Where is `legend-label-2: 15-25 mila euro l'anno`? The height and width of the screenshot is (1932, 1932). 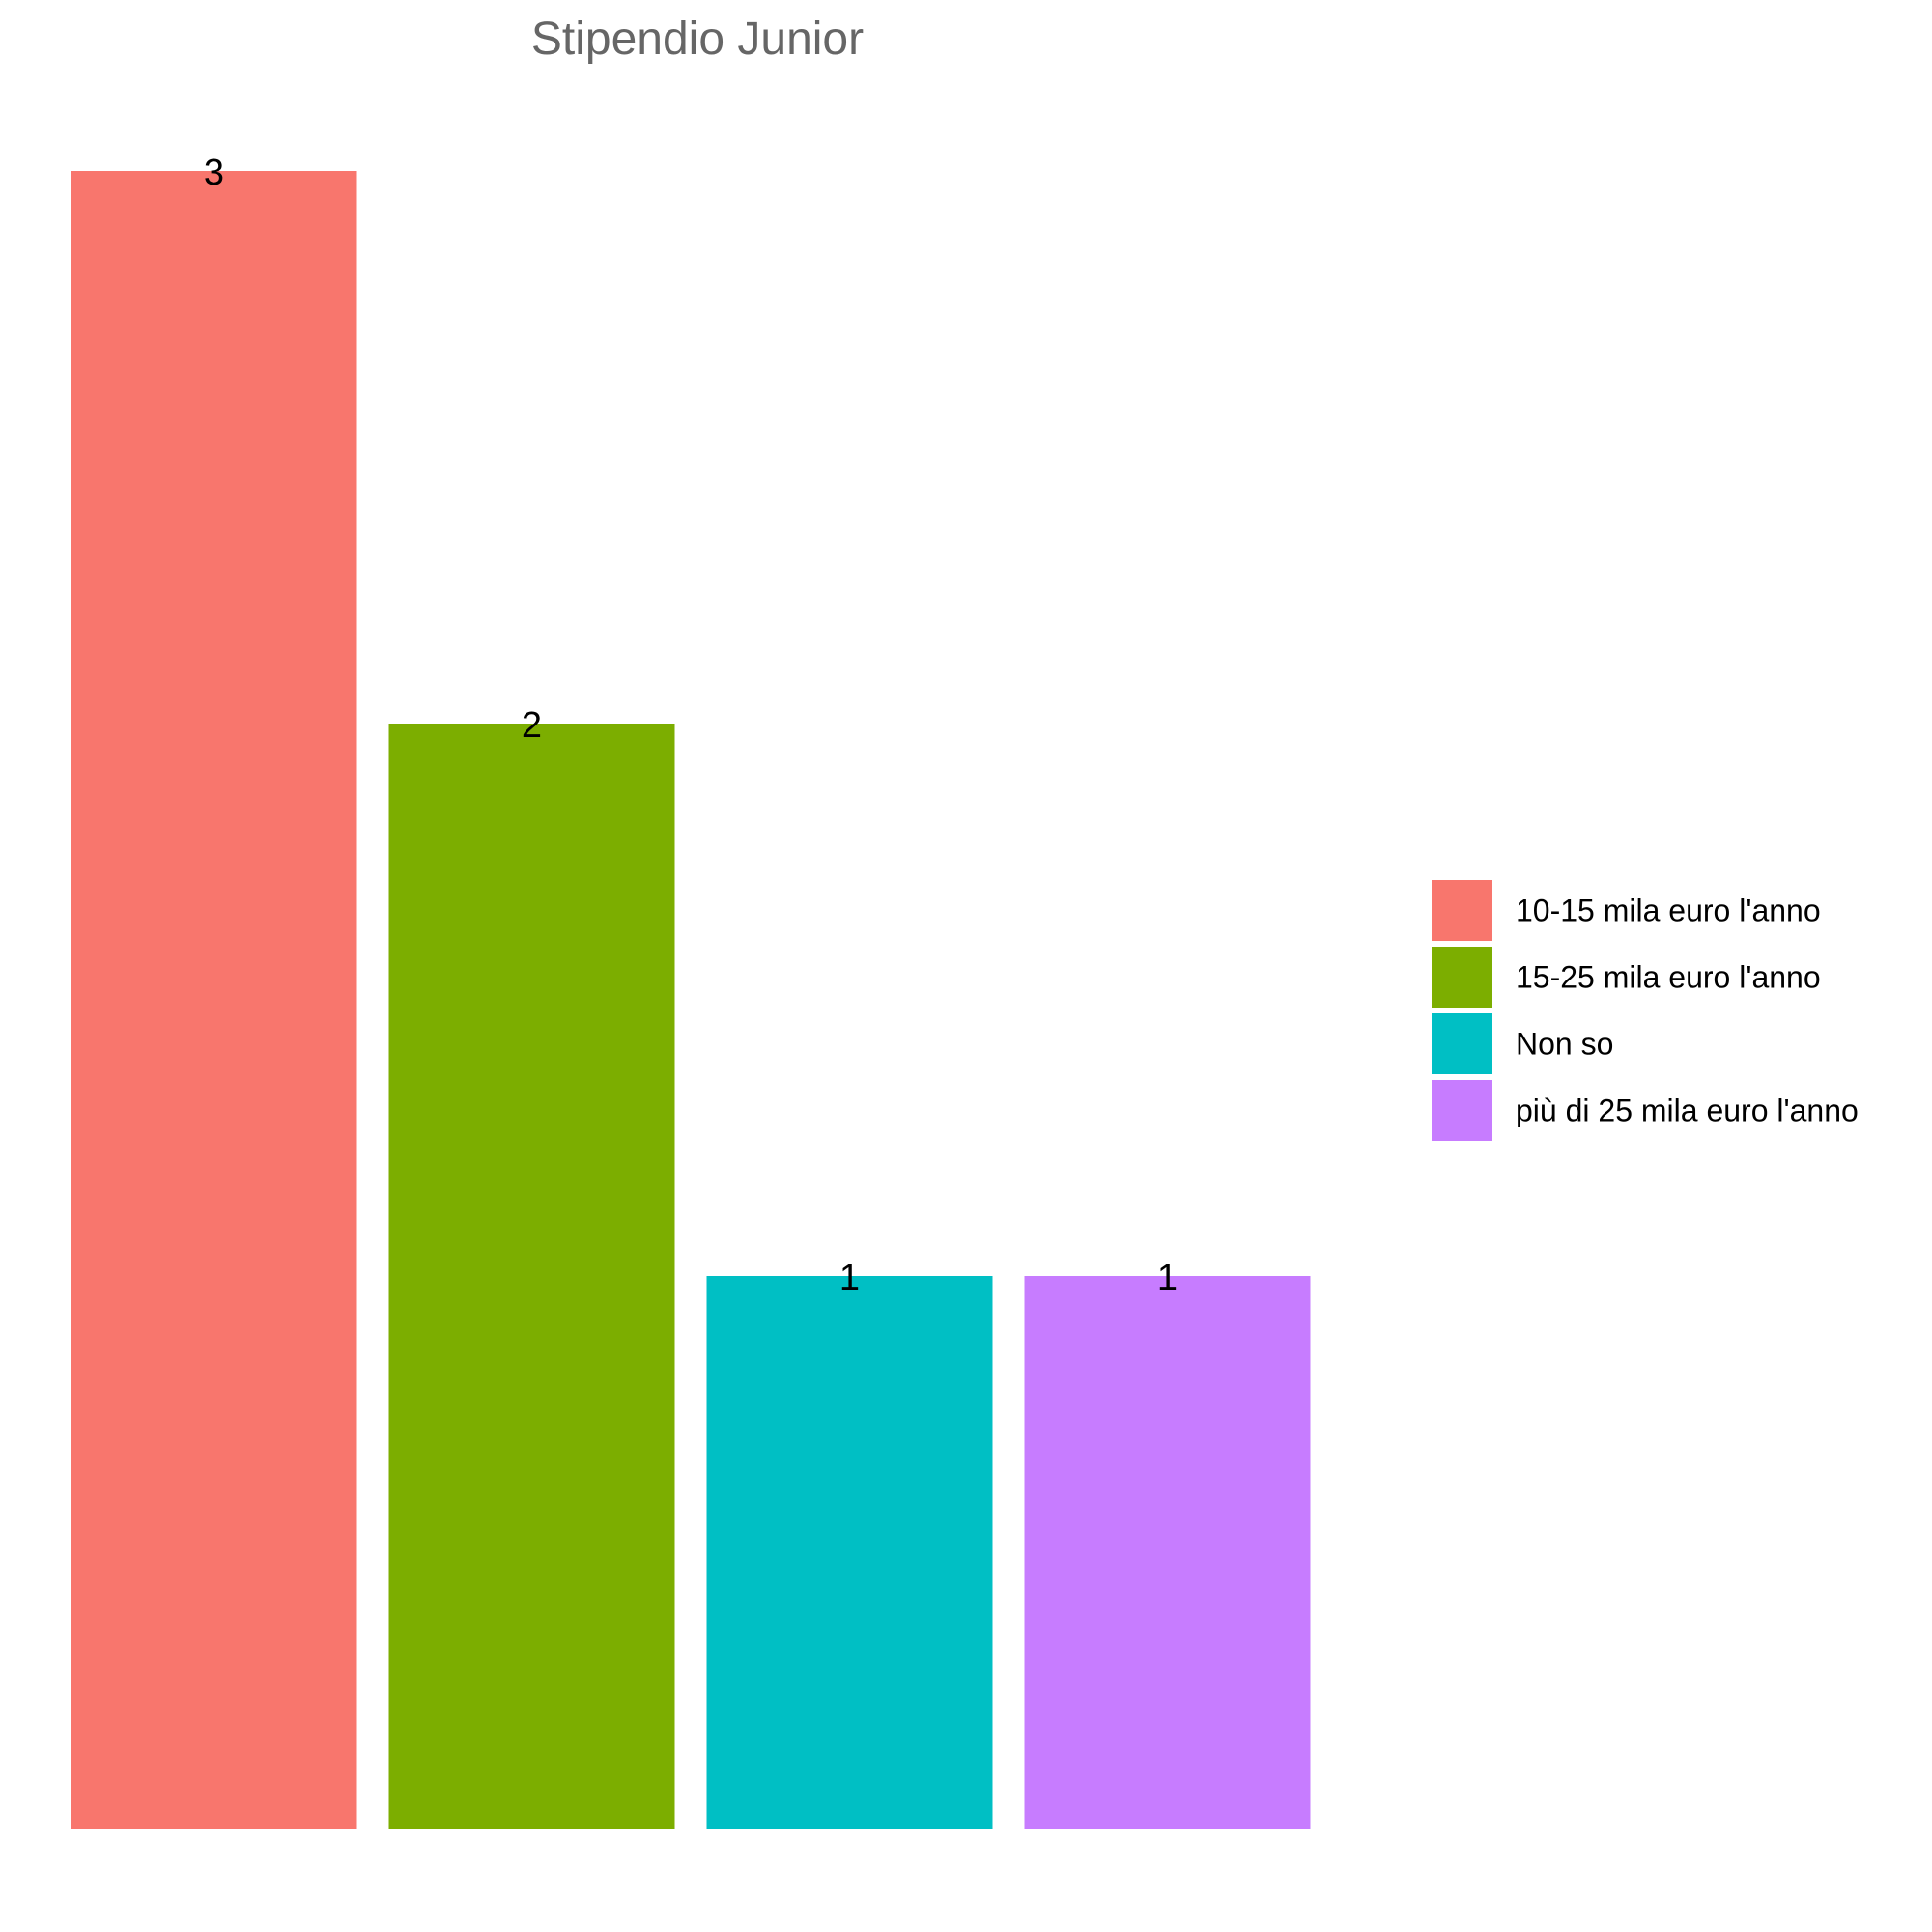 legend-label-2: 15-25 mila euro l'anno is located at coordinates (1668, 977).